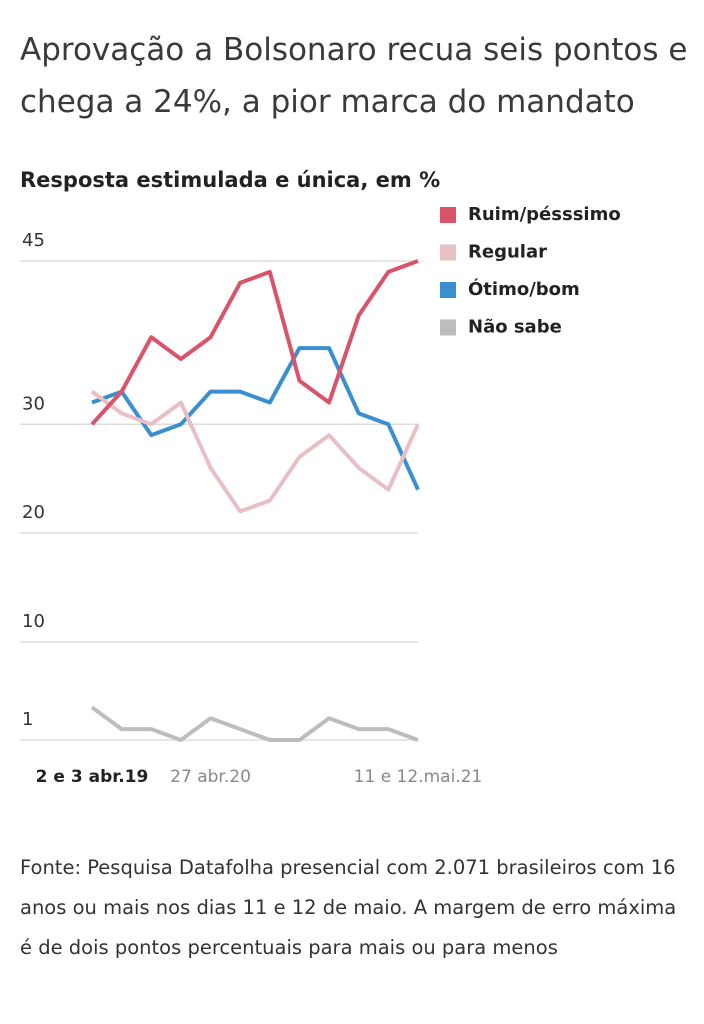 The width and height of the screenshot is (704, 1024). What do you see at coordinates (515, 327) in the screenshot?
I see `legend-label: Não sabe` at bounding box center [515, 327].